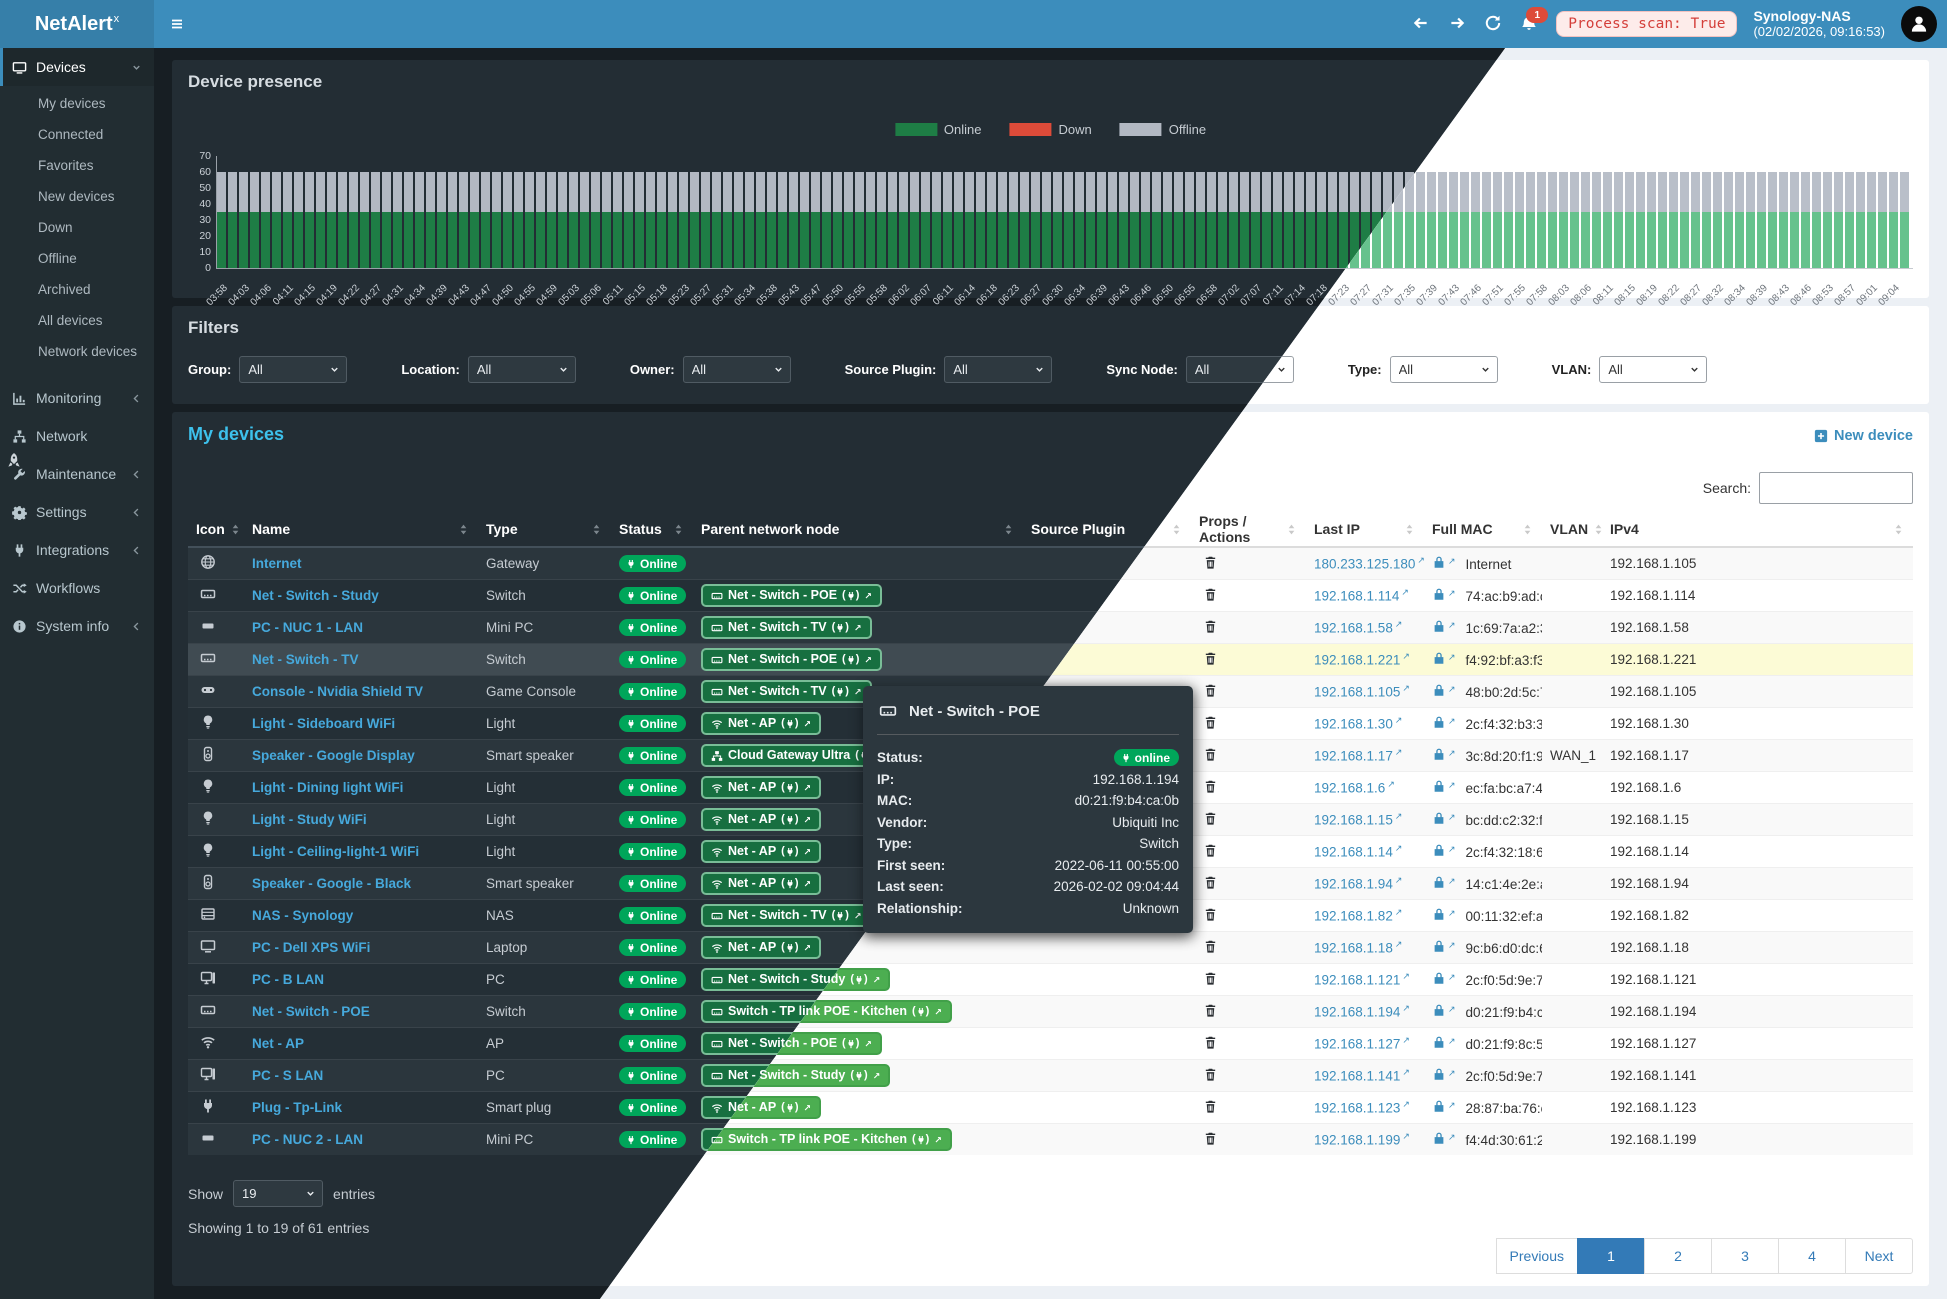  I want to click on last-ip-link: 192.168.1.6, so click(1350, 788).